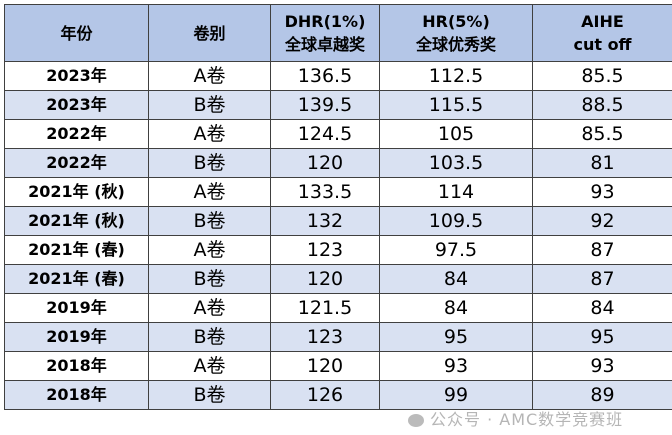 The image size is (672, 435). I want to click on hr-cell: 95, so click(456, 337).